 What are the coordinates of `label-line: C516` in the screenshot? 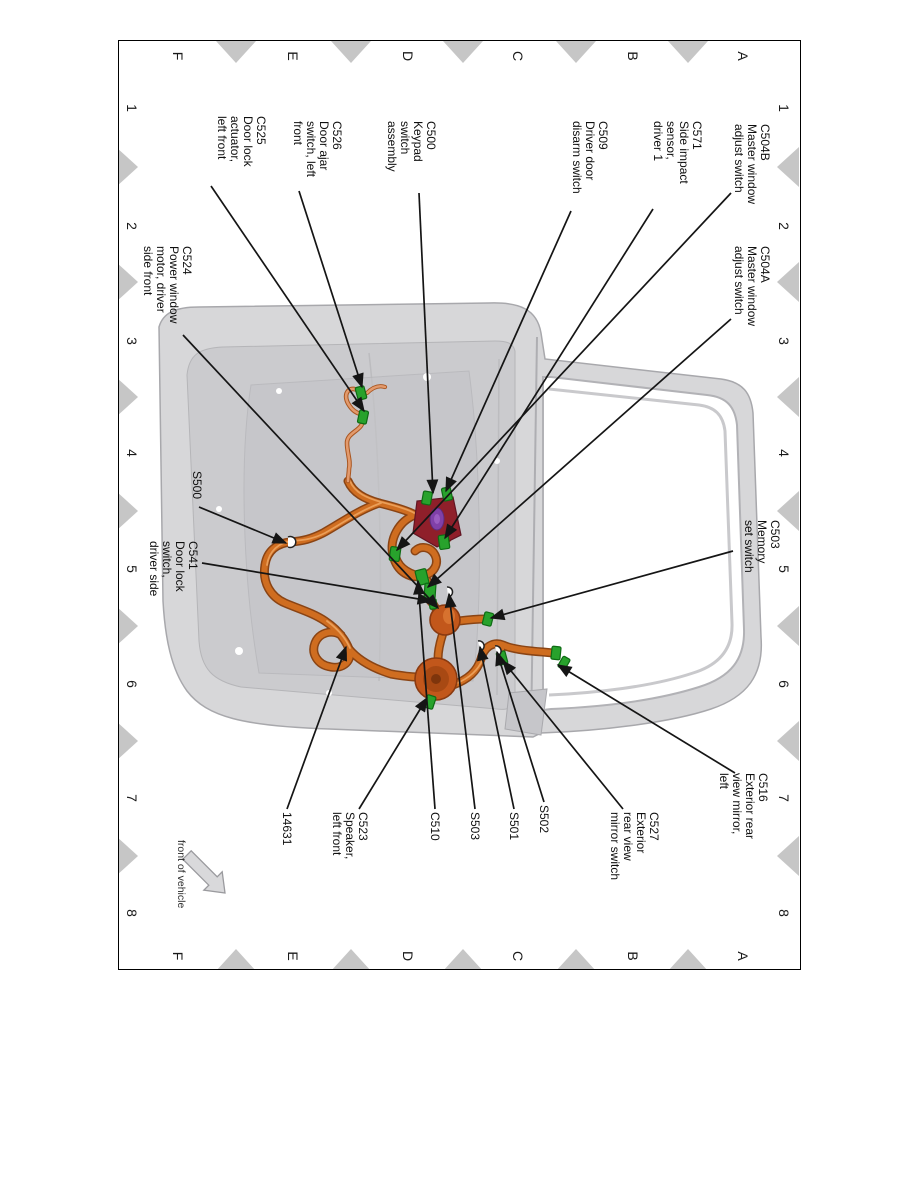 It's located at (763, 787).